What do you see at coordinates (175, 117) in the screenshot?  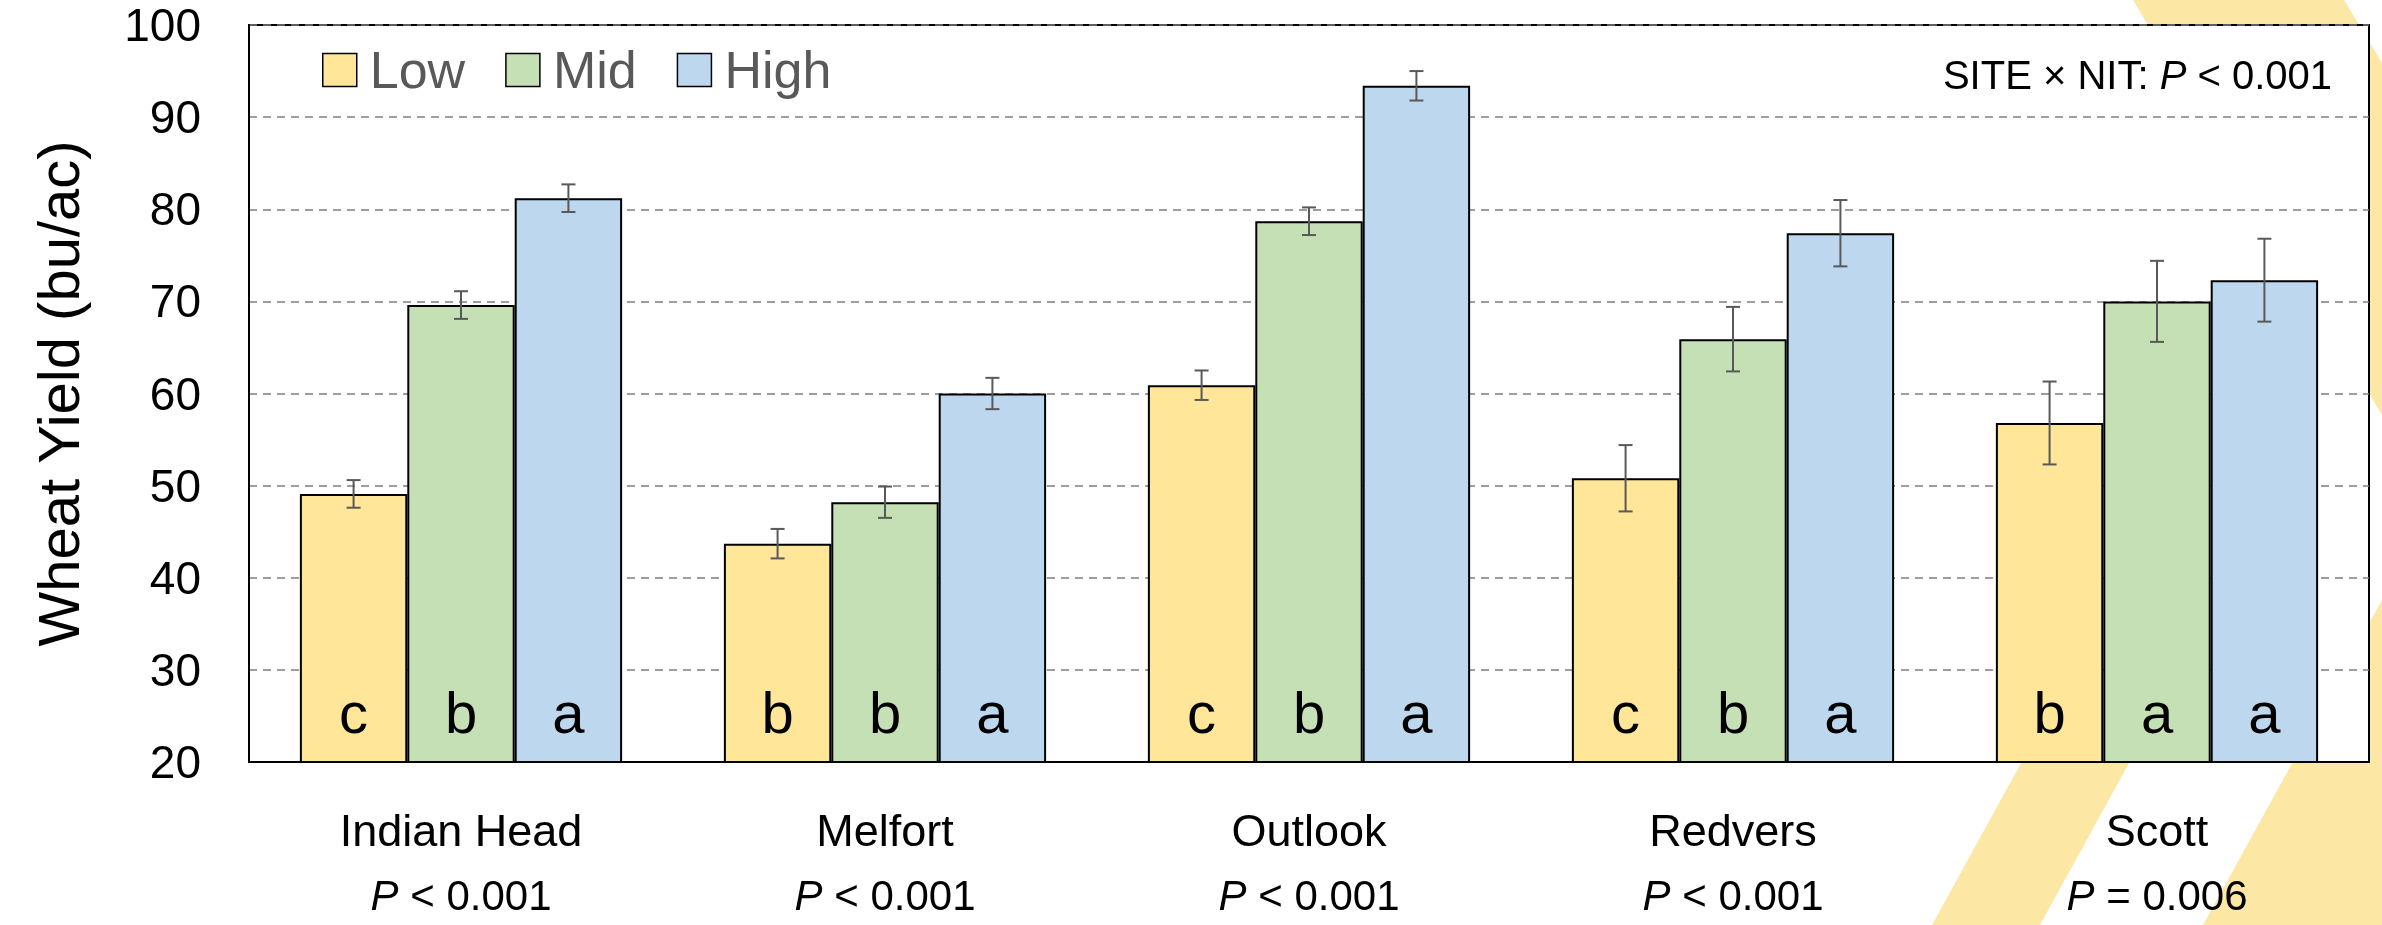 I see `y-tick-label: 90` at bounding box center [175, 117].